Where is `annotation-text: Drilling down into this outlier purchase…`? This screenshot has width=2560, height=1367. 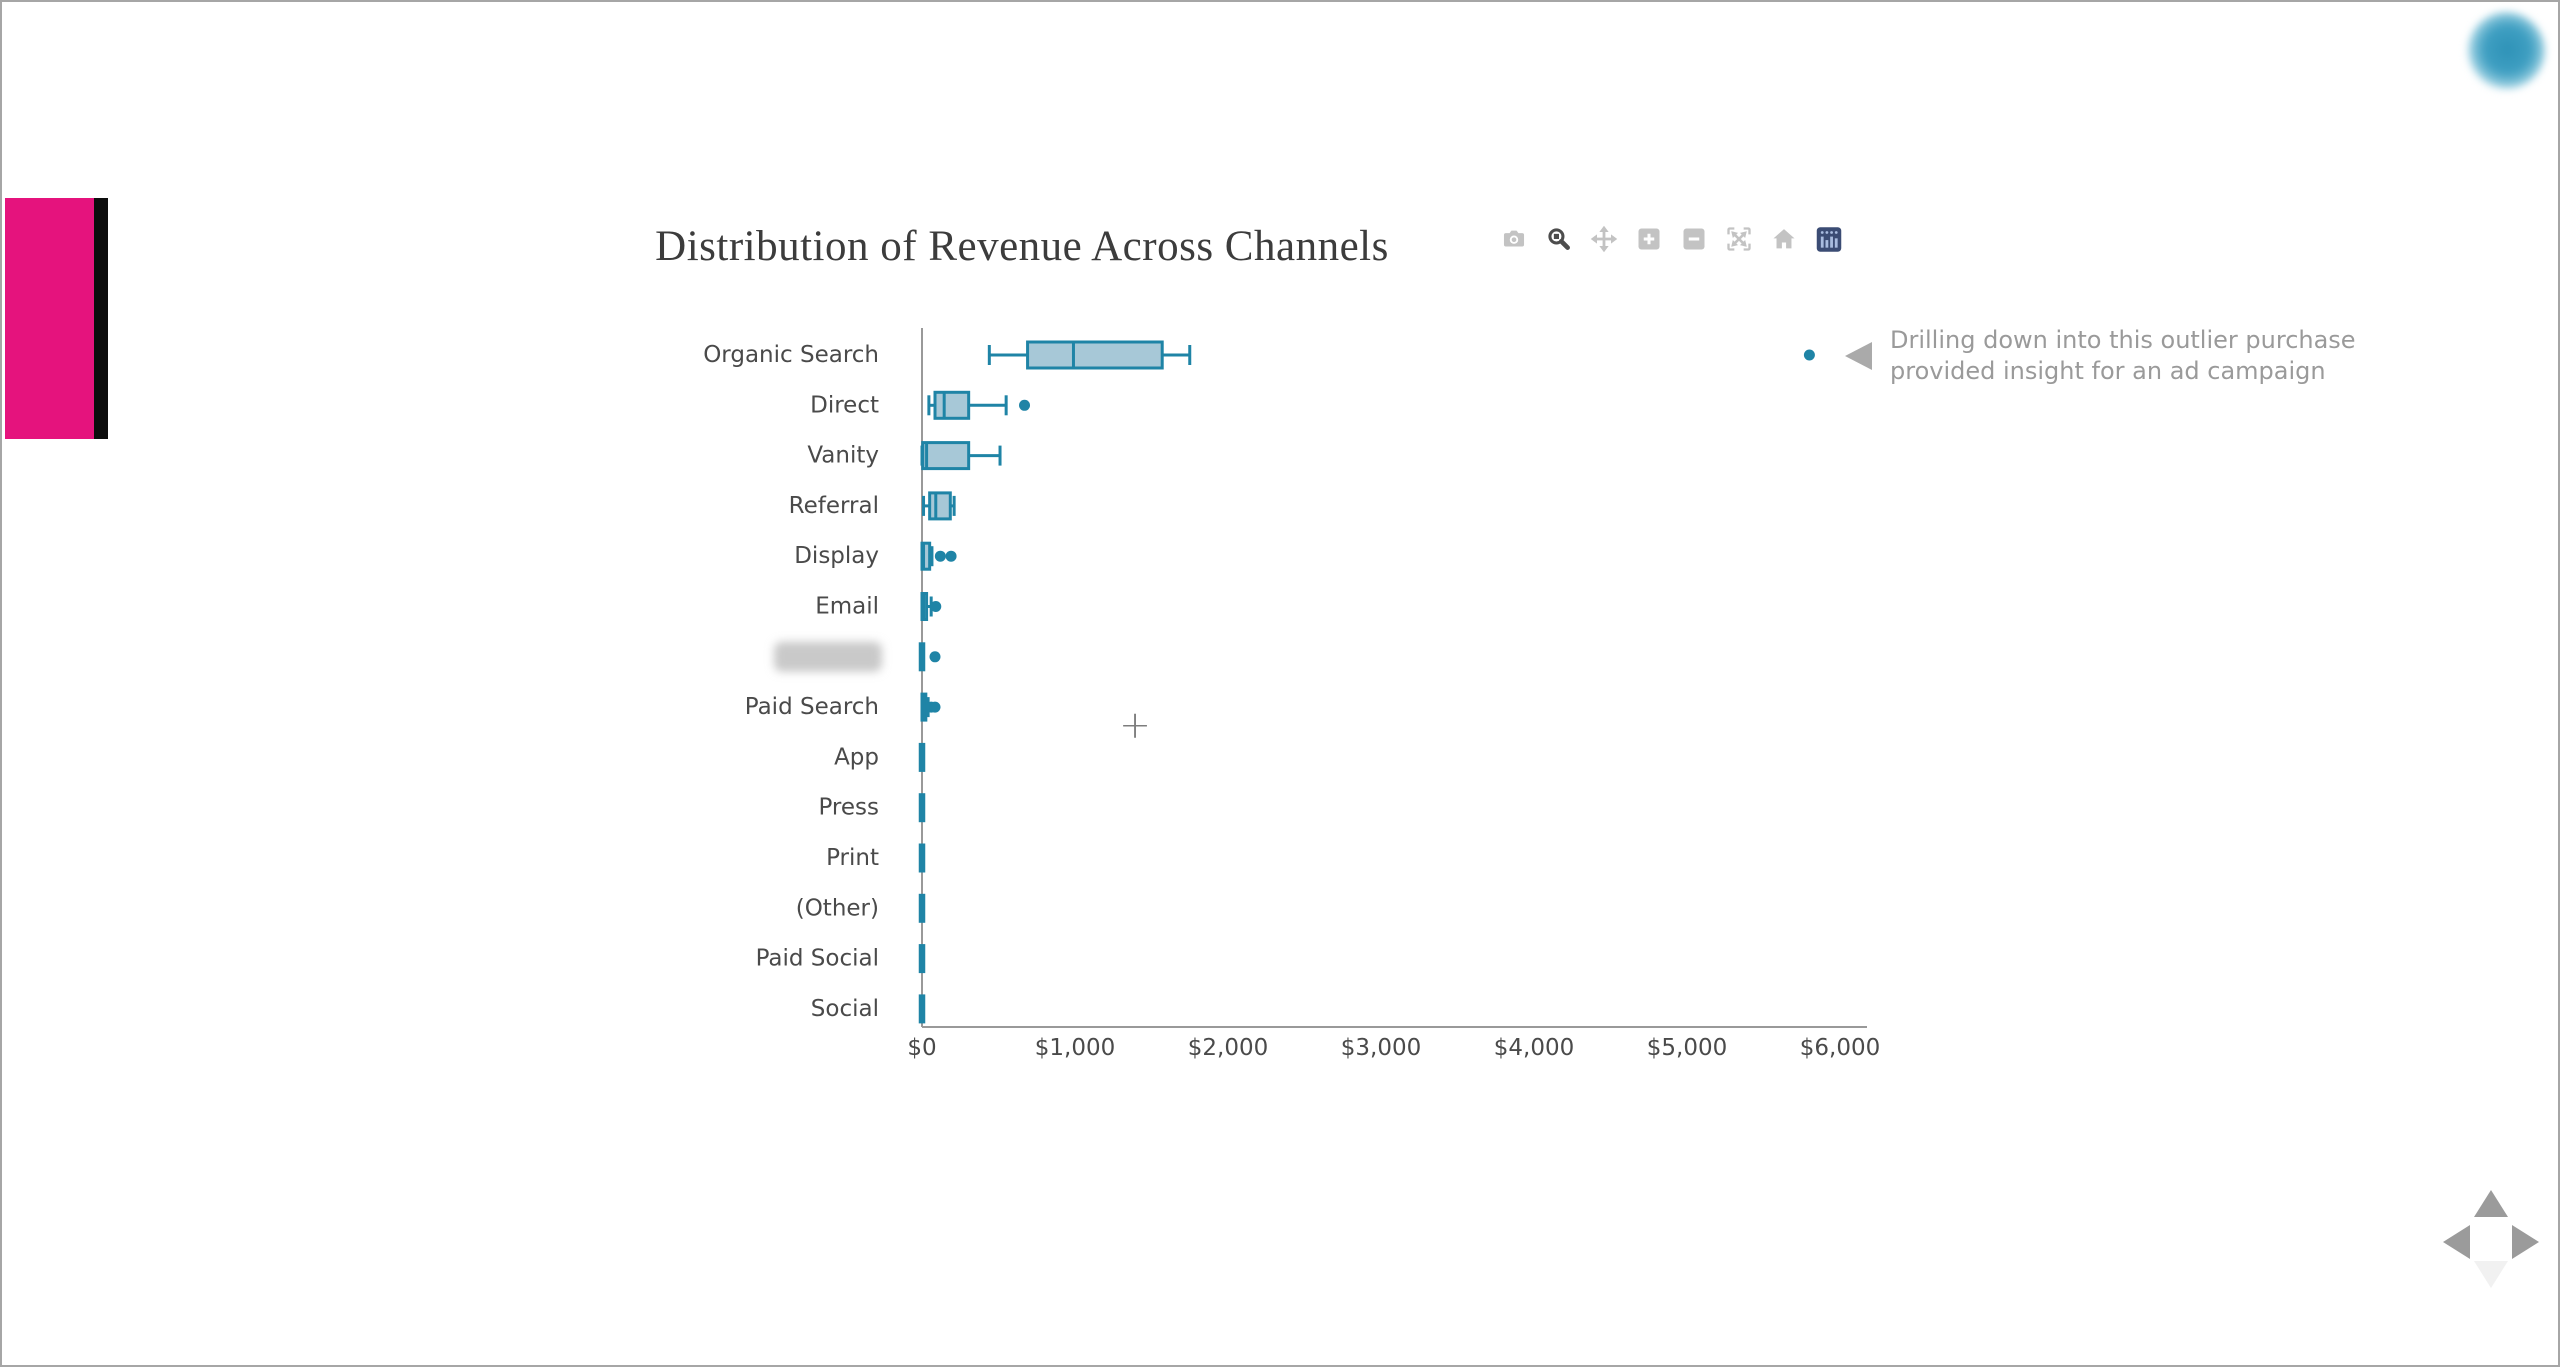 annotation-text: Drilling down into this outlier purchase… is located at coordinates (2123, 356).